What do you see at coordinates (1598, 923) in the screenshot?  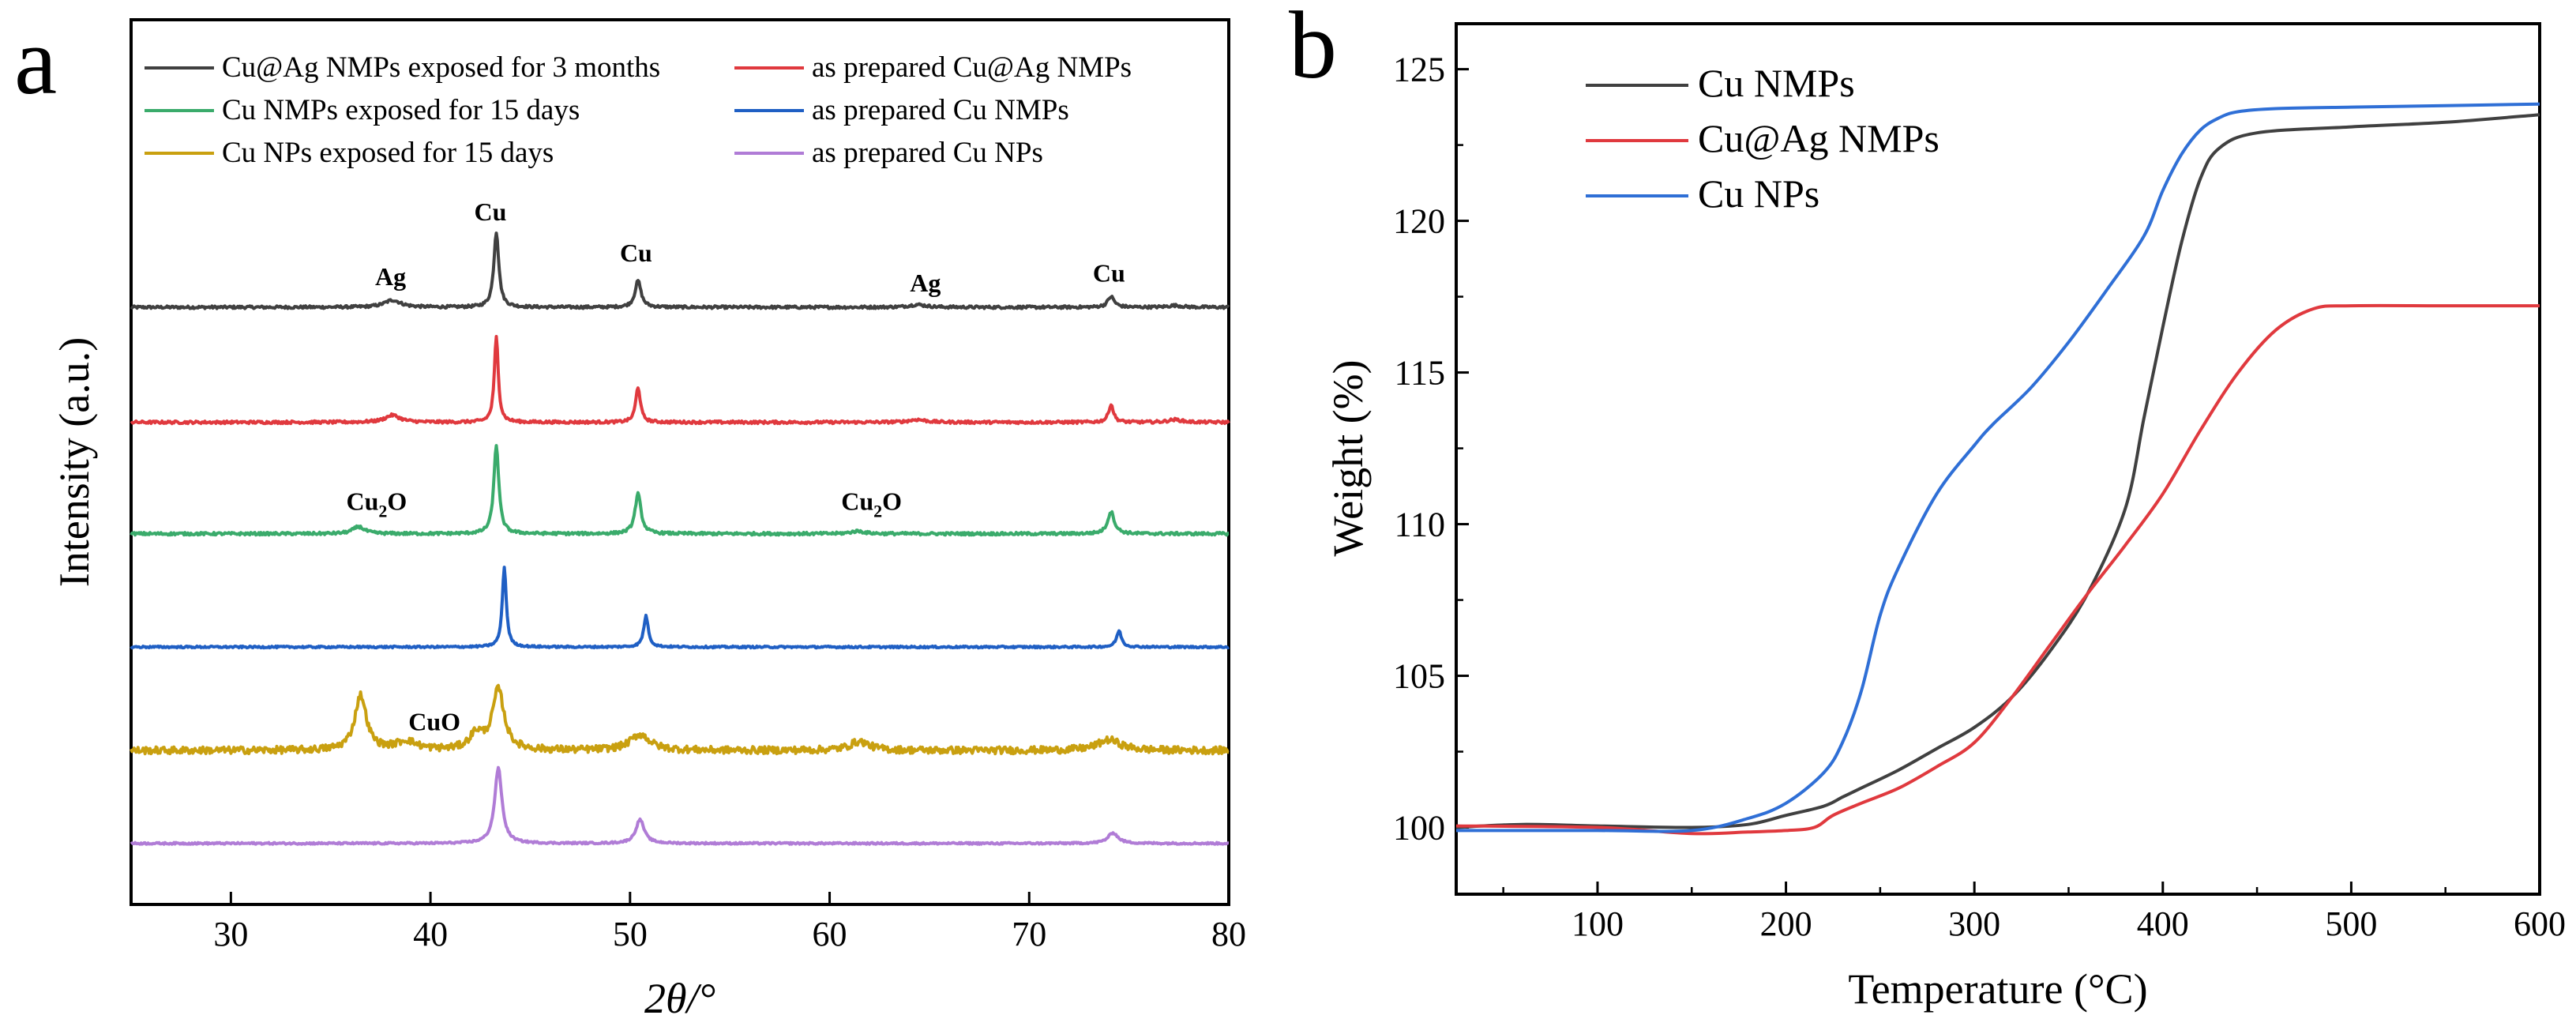 I see `panel-b-x-tick-label: 100` at bounding box center [1598, 923].